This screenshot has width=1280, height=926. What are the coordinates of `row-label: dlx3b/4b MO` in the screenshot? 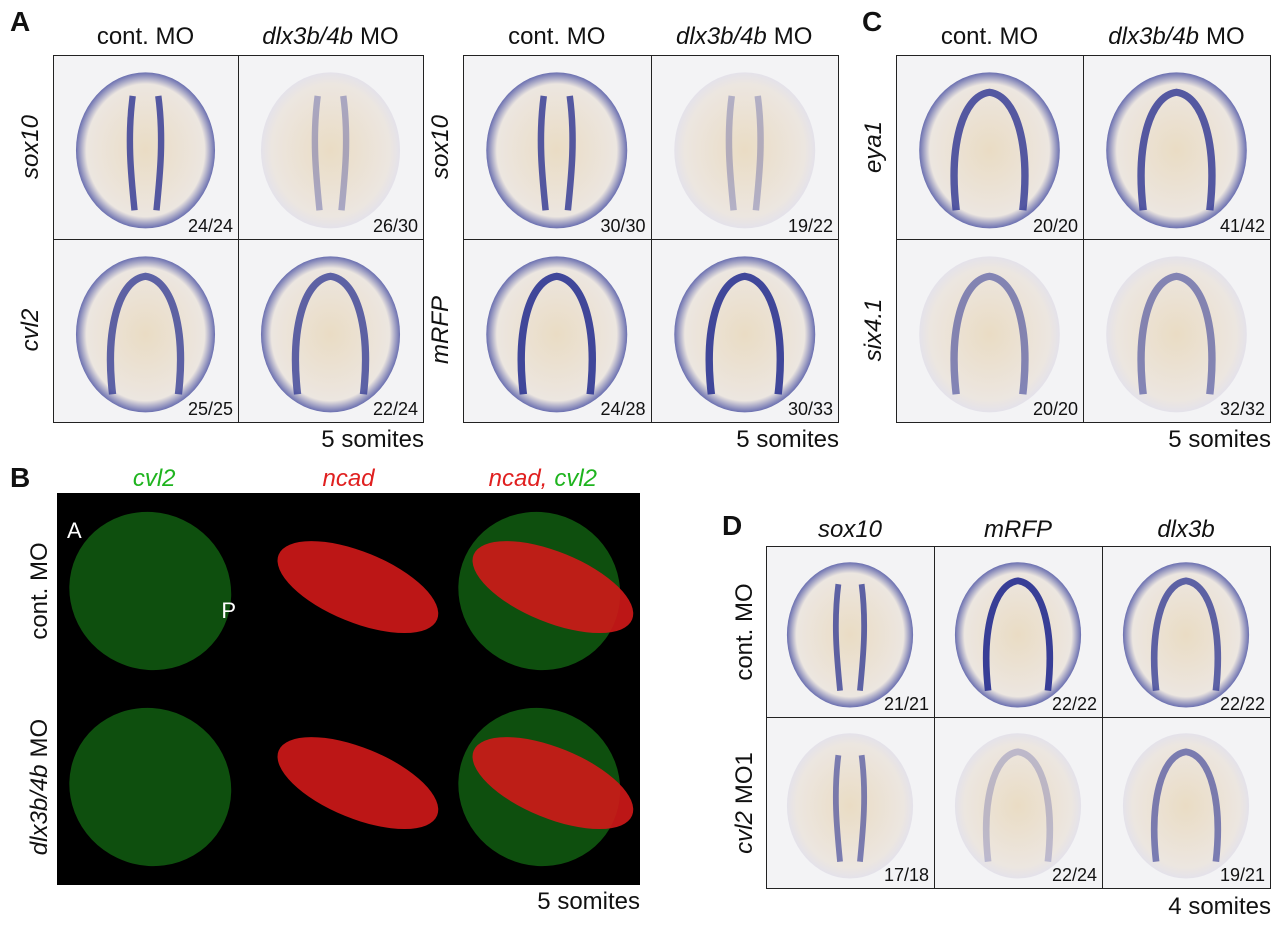 It's located at (40, 787).